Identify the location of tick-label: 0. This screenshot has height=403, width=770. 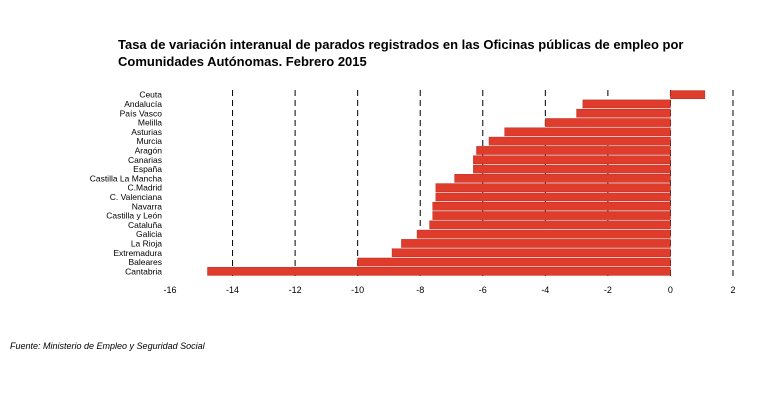
(670, 290).